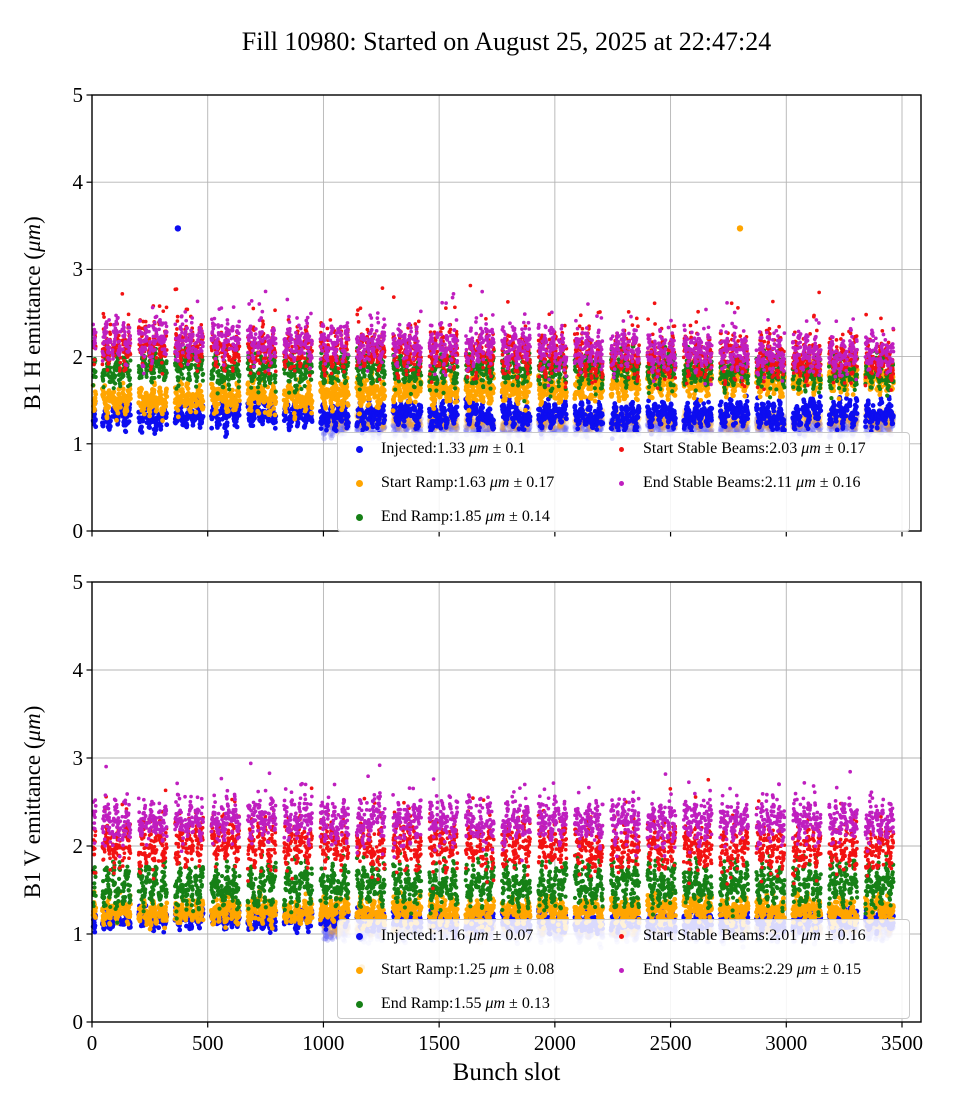  Describe the element at coordinates (32, 727) in the screenshot. I see `y-axis-label-bottom-unit: μm` at that location.